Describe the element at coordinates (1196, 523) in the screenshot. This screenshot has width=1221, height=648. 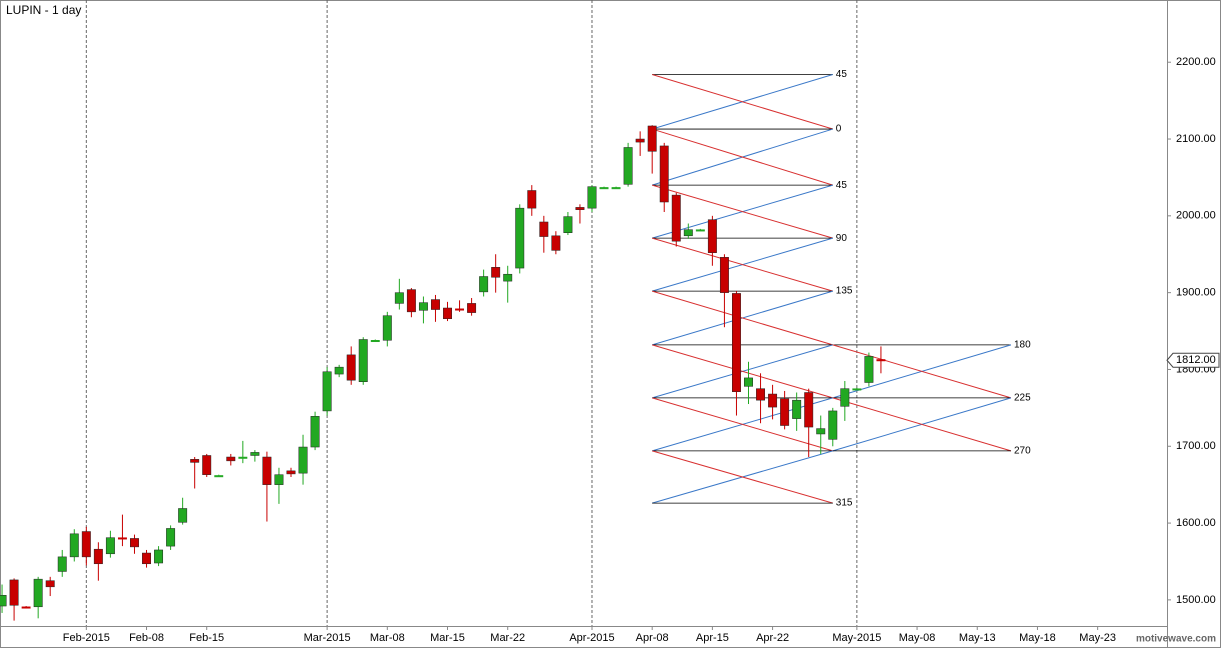
I see `y-tick-label: 1600.00` at that location.